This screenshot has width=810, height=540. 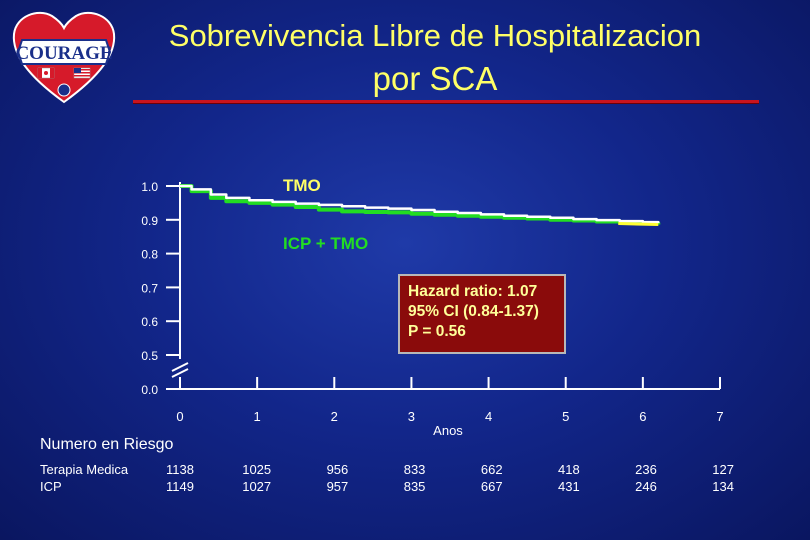 What do you see at coordinates (63, 53) in the screenshot?
I see `logo-text: COURAGE` at bounding box center [63, 53].